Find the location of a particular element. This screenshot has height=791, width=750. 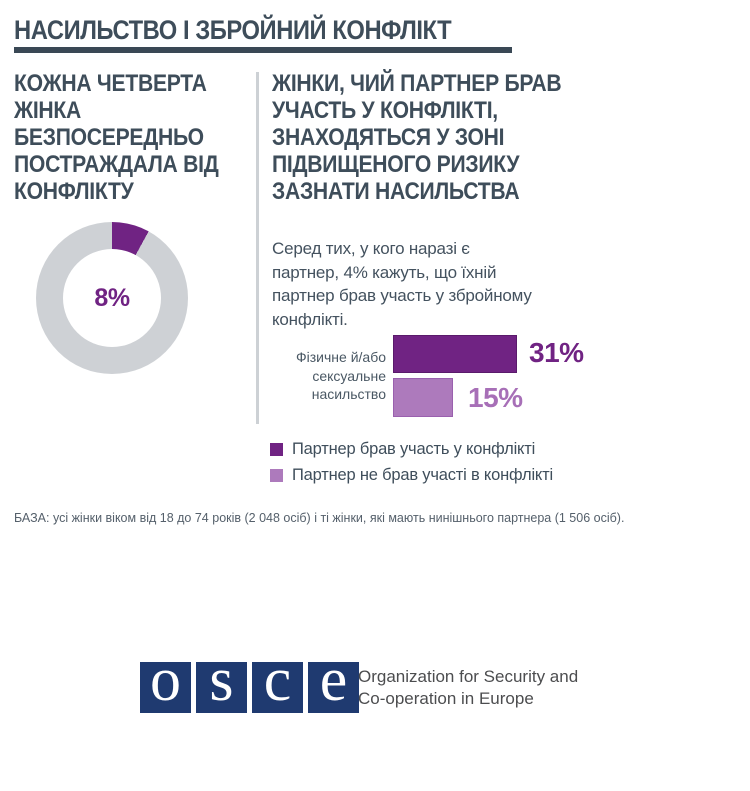

donut-hole: 8% is located at coordinates (112, 298).